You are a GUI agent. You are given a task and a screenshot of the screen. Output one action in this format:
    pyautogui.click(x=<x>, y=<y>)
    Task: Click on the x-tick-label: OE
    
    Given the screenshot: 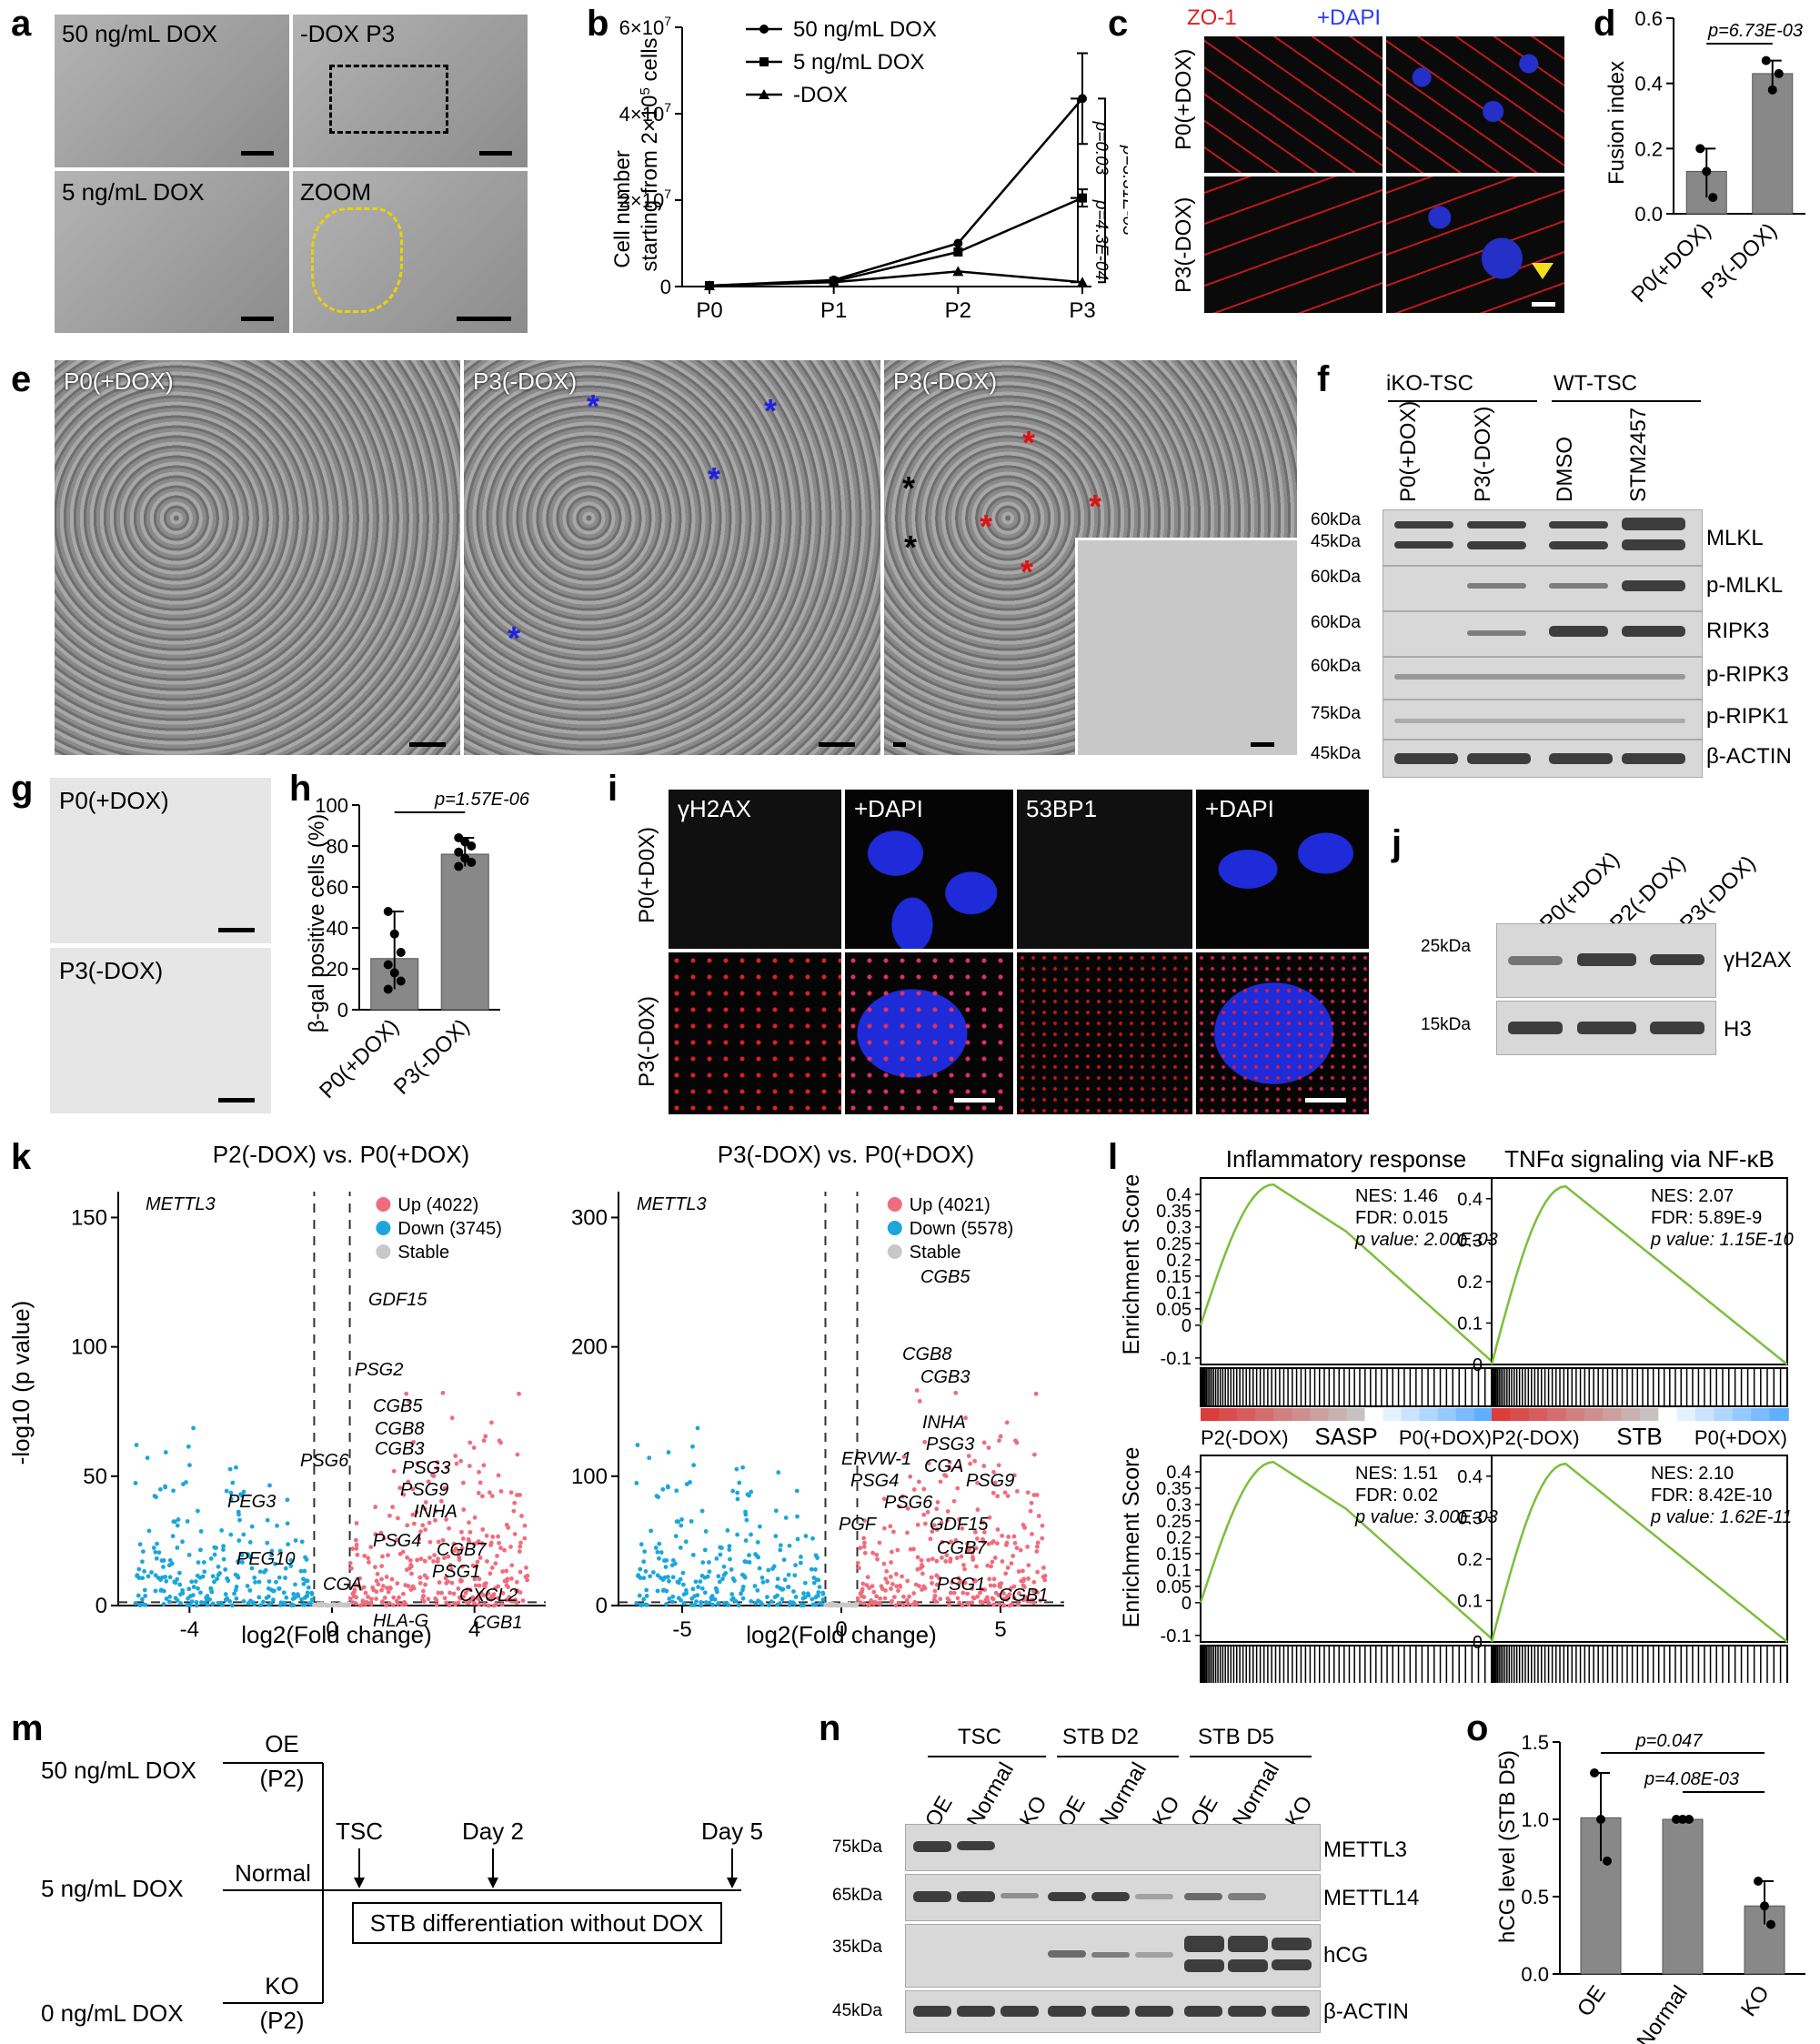 What is the action you would take?
    pyautogui.click(x=1592, y=2001)
    